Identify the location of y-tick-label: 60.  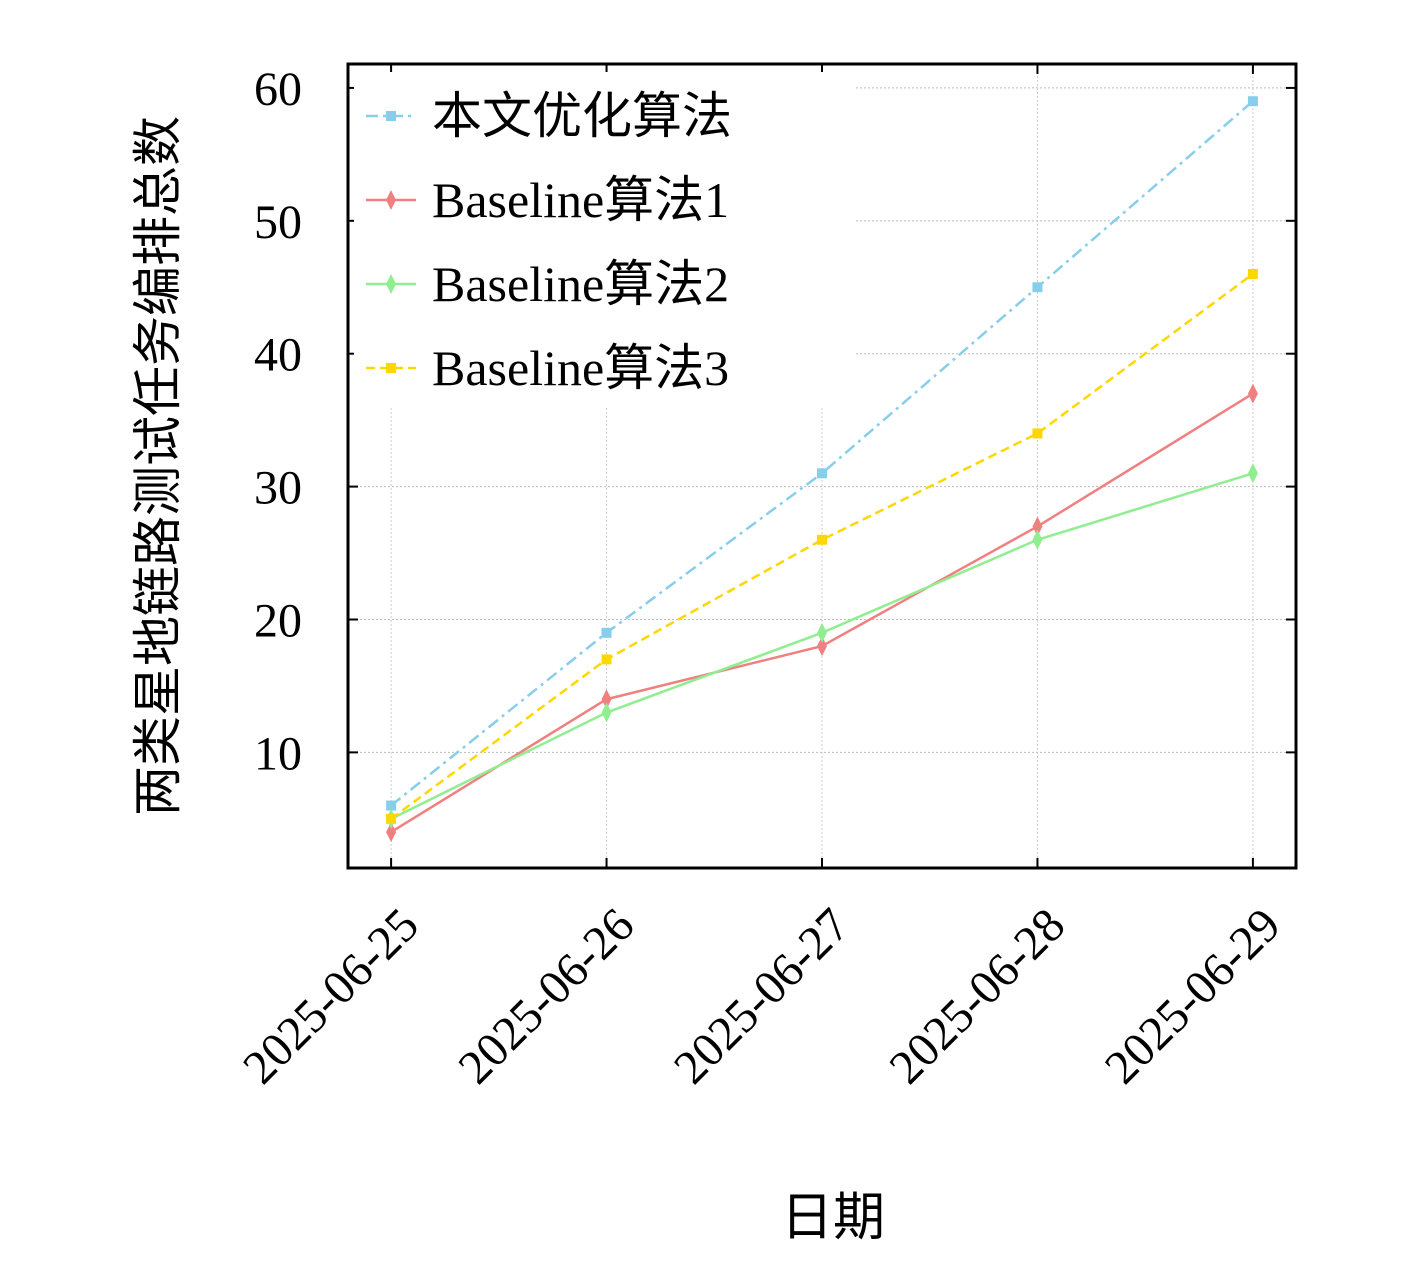
(278, 89).